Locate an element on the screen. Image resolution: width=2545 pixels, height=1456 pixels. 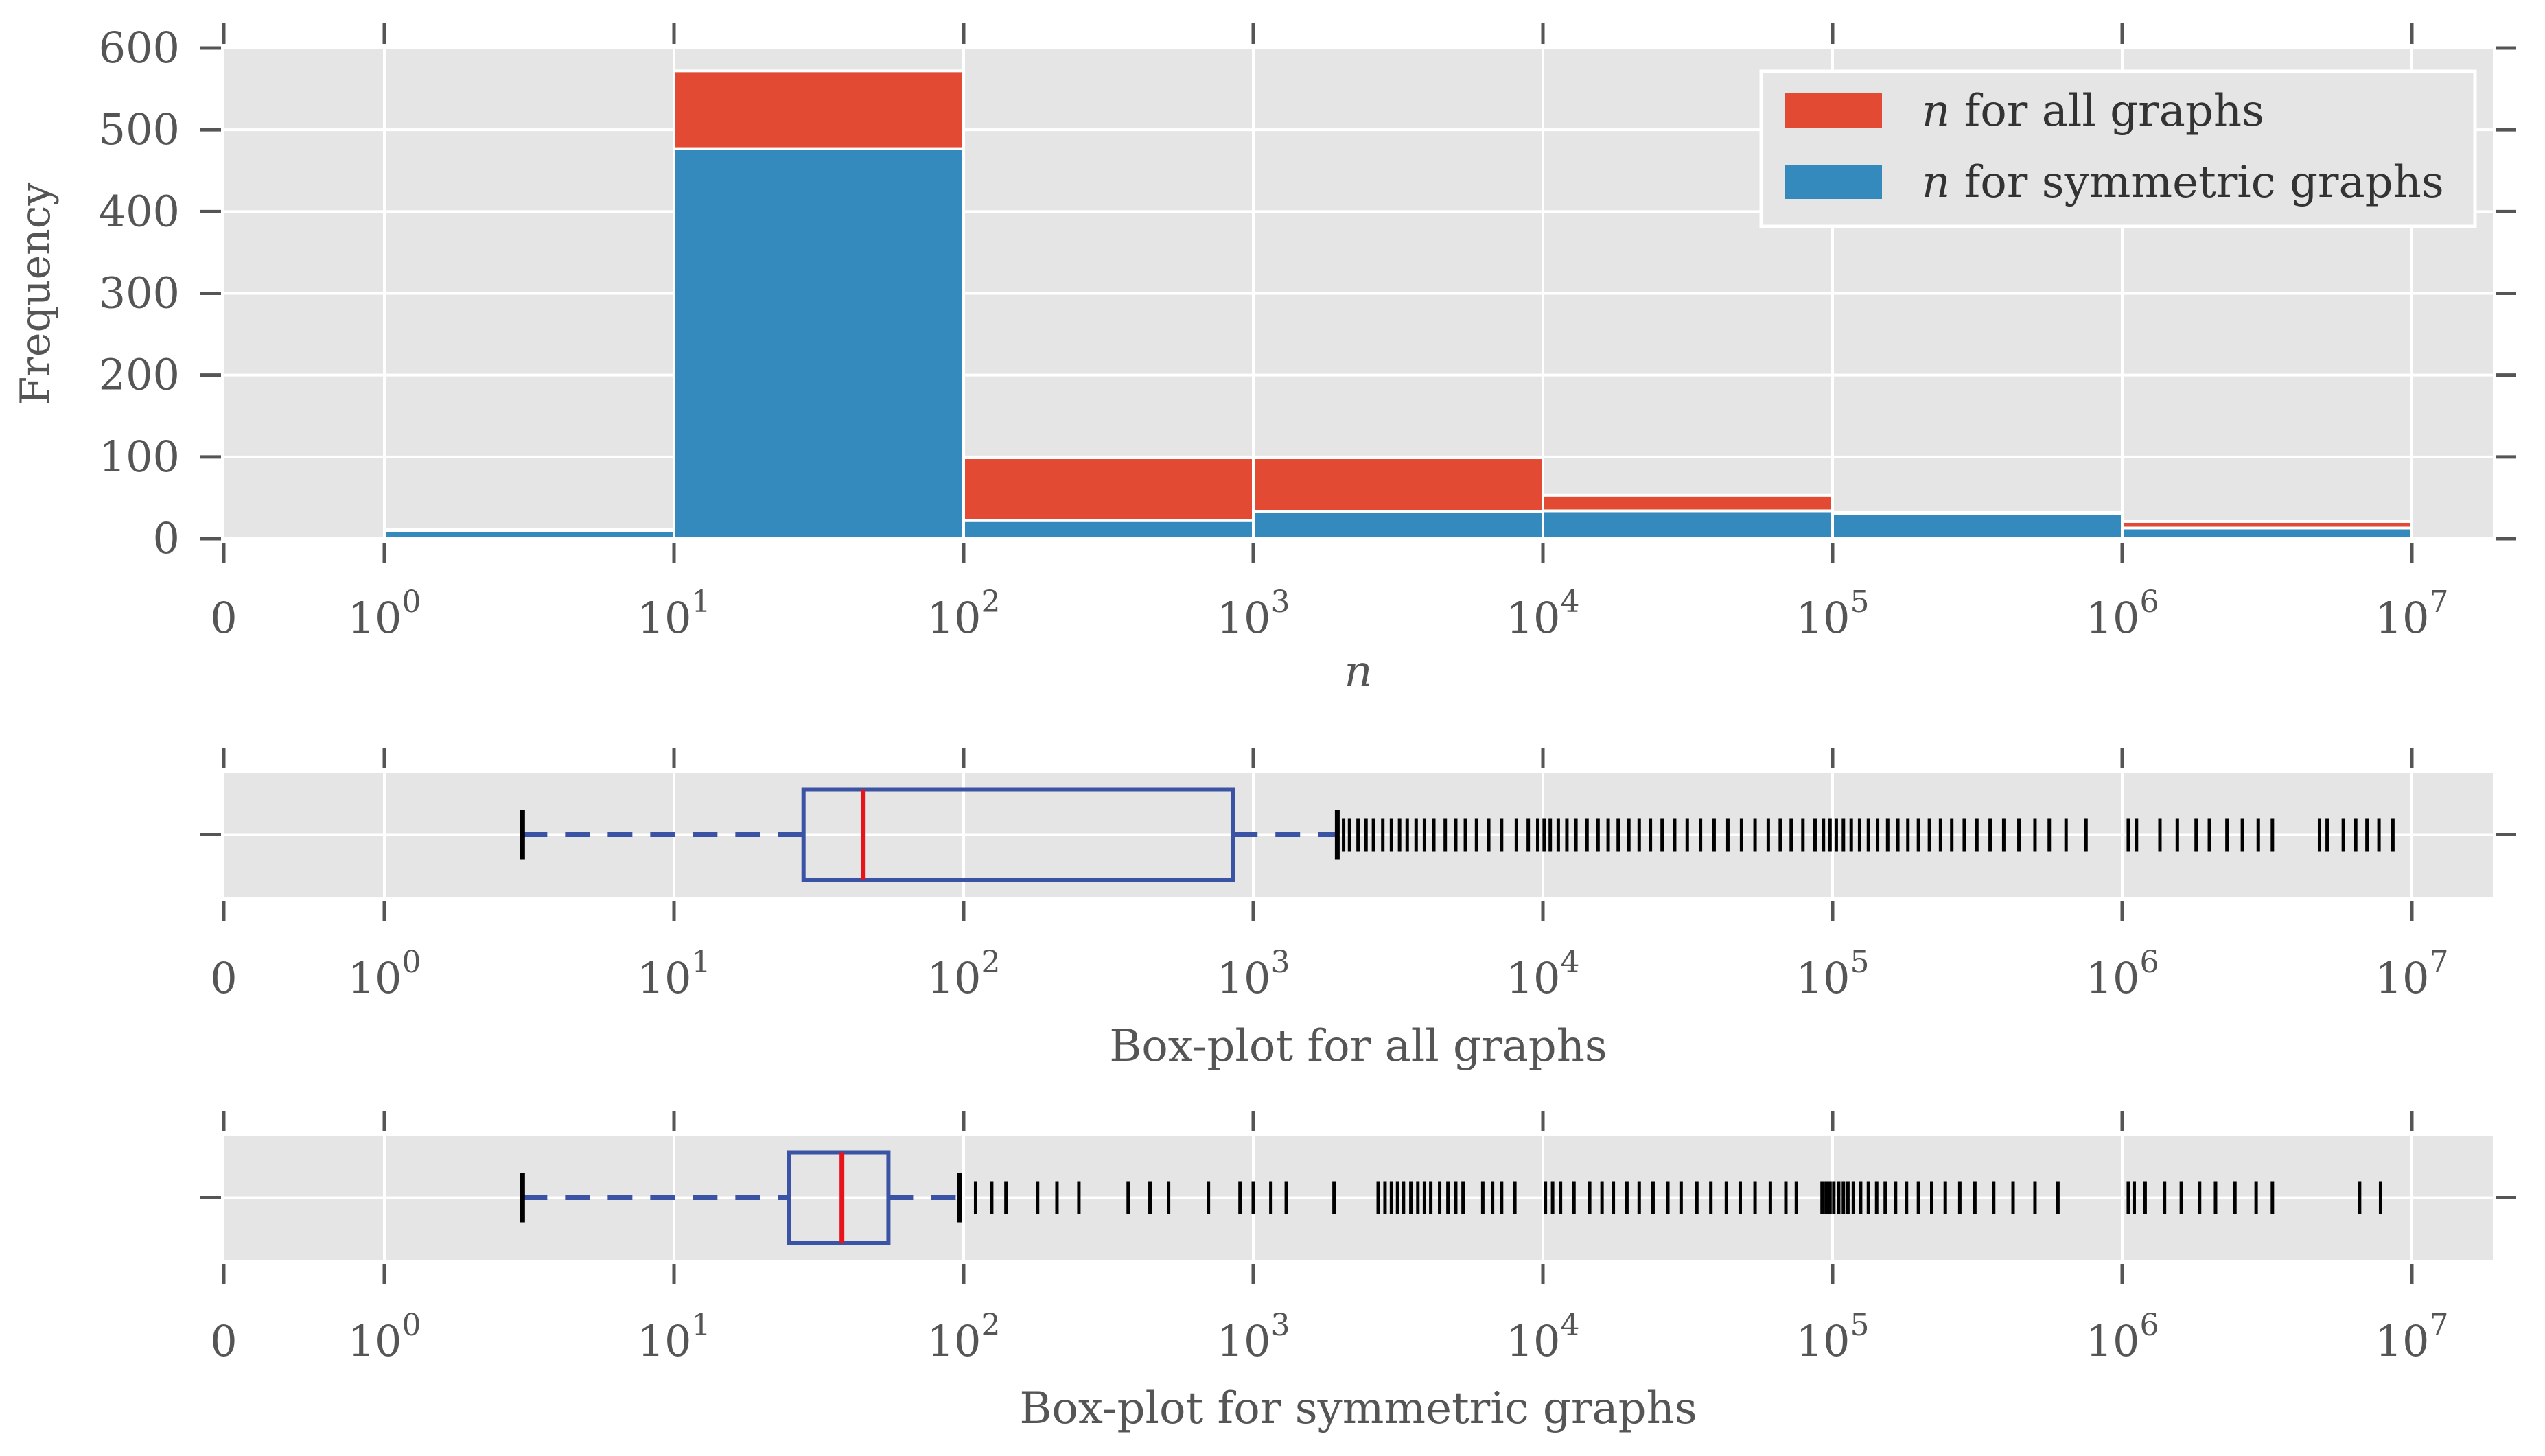
histogram-y-tick-label-4: 400 is located at coordinates (139, 211).